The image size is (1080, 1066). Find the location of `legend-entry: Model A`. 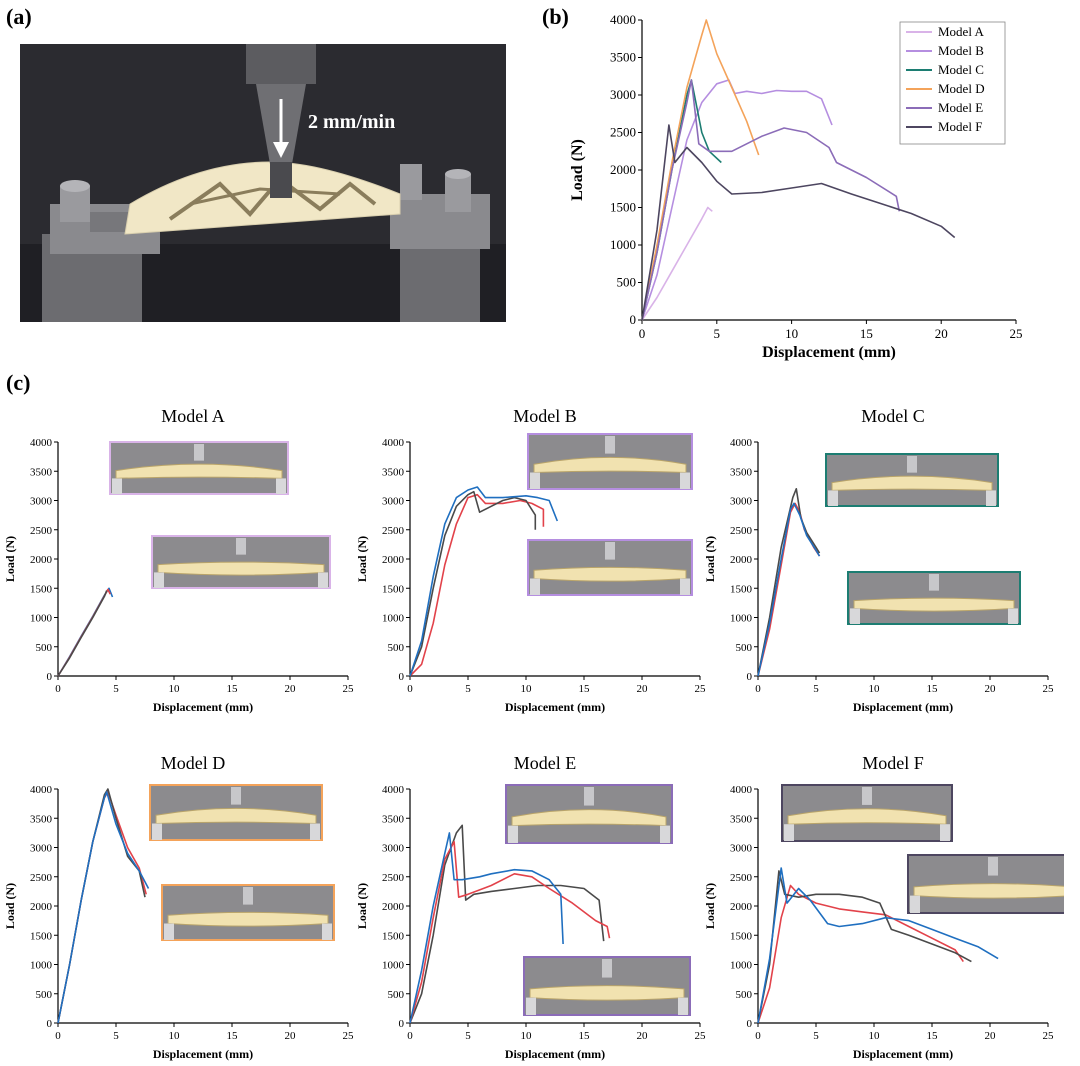

legend-entry: Model A is located at coordinates (961, 31).